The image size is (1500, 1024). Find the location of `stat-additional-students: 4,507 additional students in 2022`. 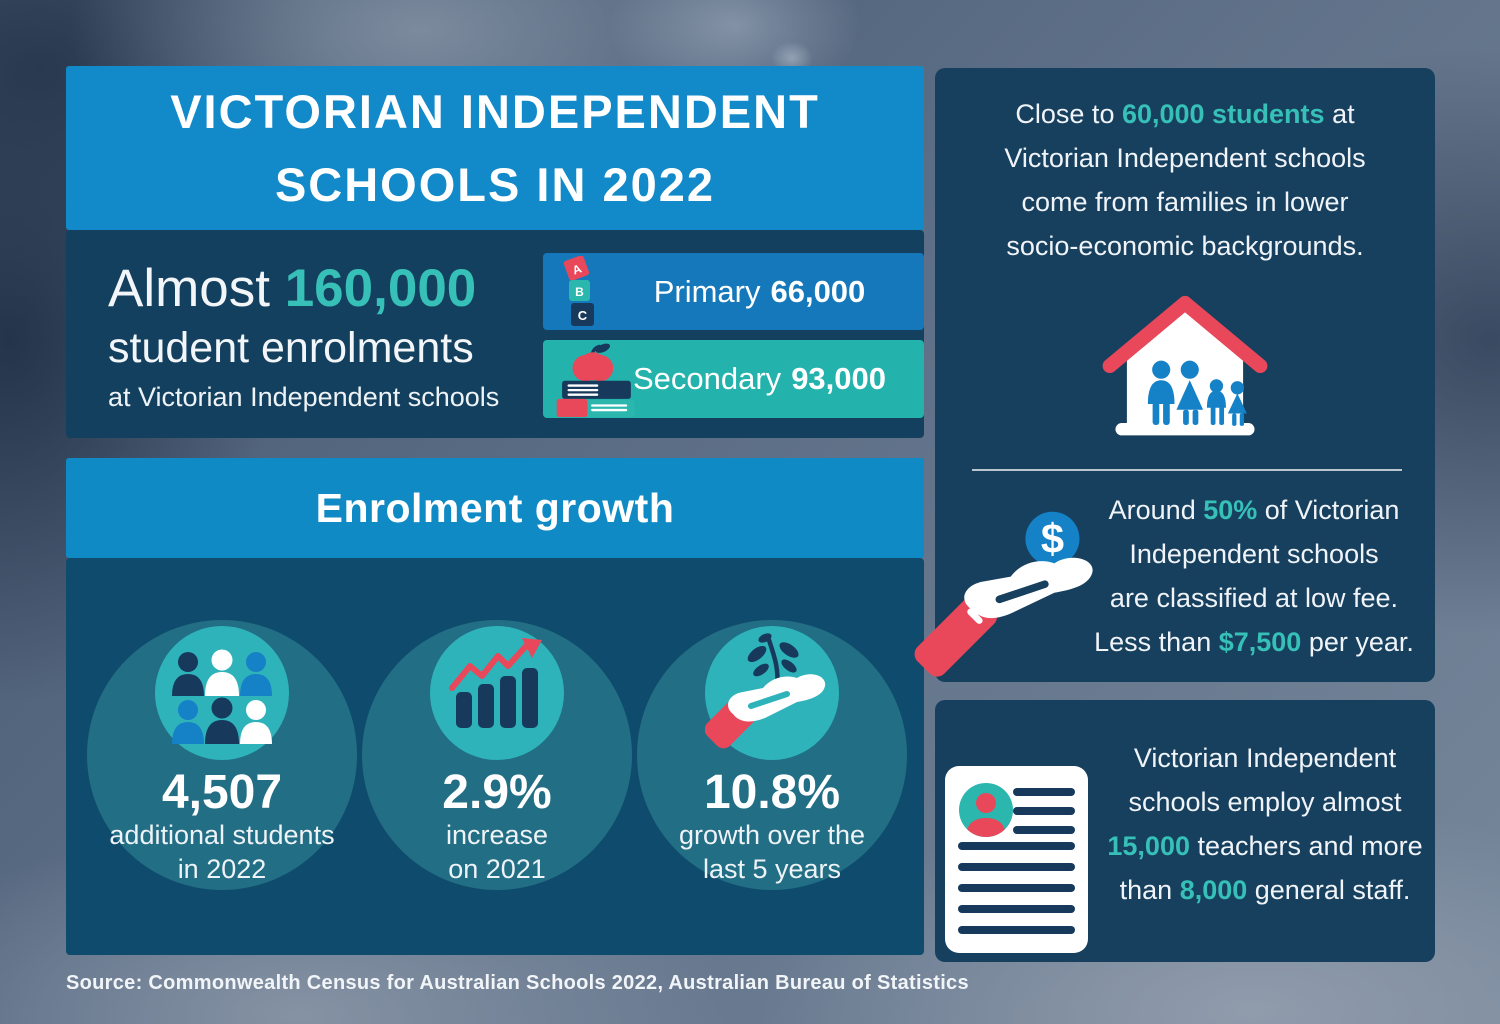

stat-additional-students: 4,507 additional students in 2022 is located at coordinates (222, 755).